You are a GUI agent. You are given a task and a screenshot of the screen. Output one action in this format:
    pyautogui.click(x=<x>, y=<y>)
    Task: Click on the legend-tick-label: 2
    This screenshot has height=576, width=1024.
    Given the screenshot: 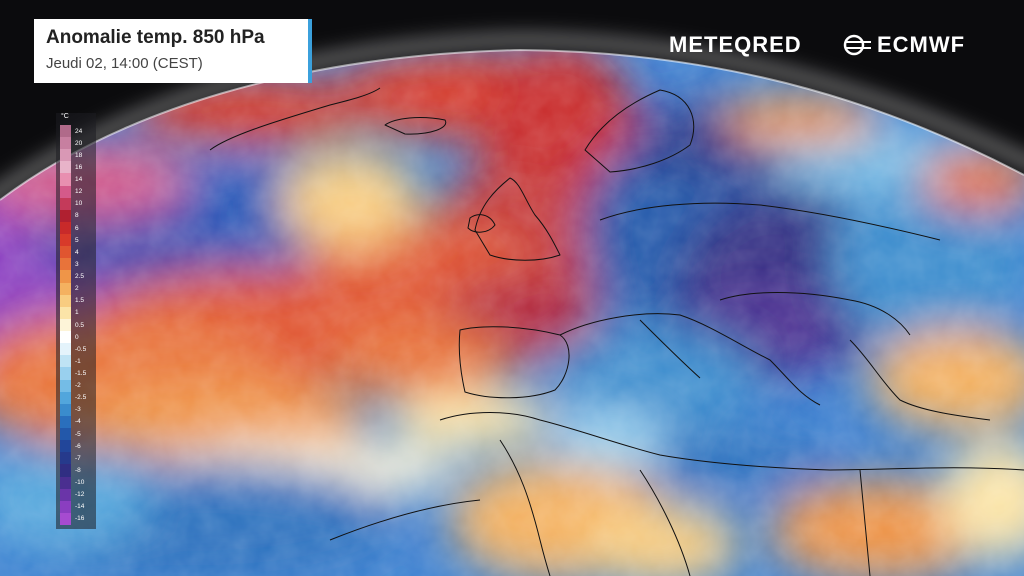 What is the action you would take?
    pyautogui.click(x=77, y=289)
    